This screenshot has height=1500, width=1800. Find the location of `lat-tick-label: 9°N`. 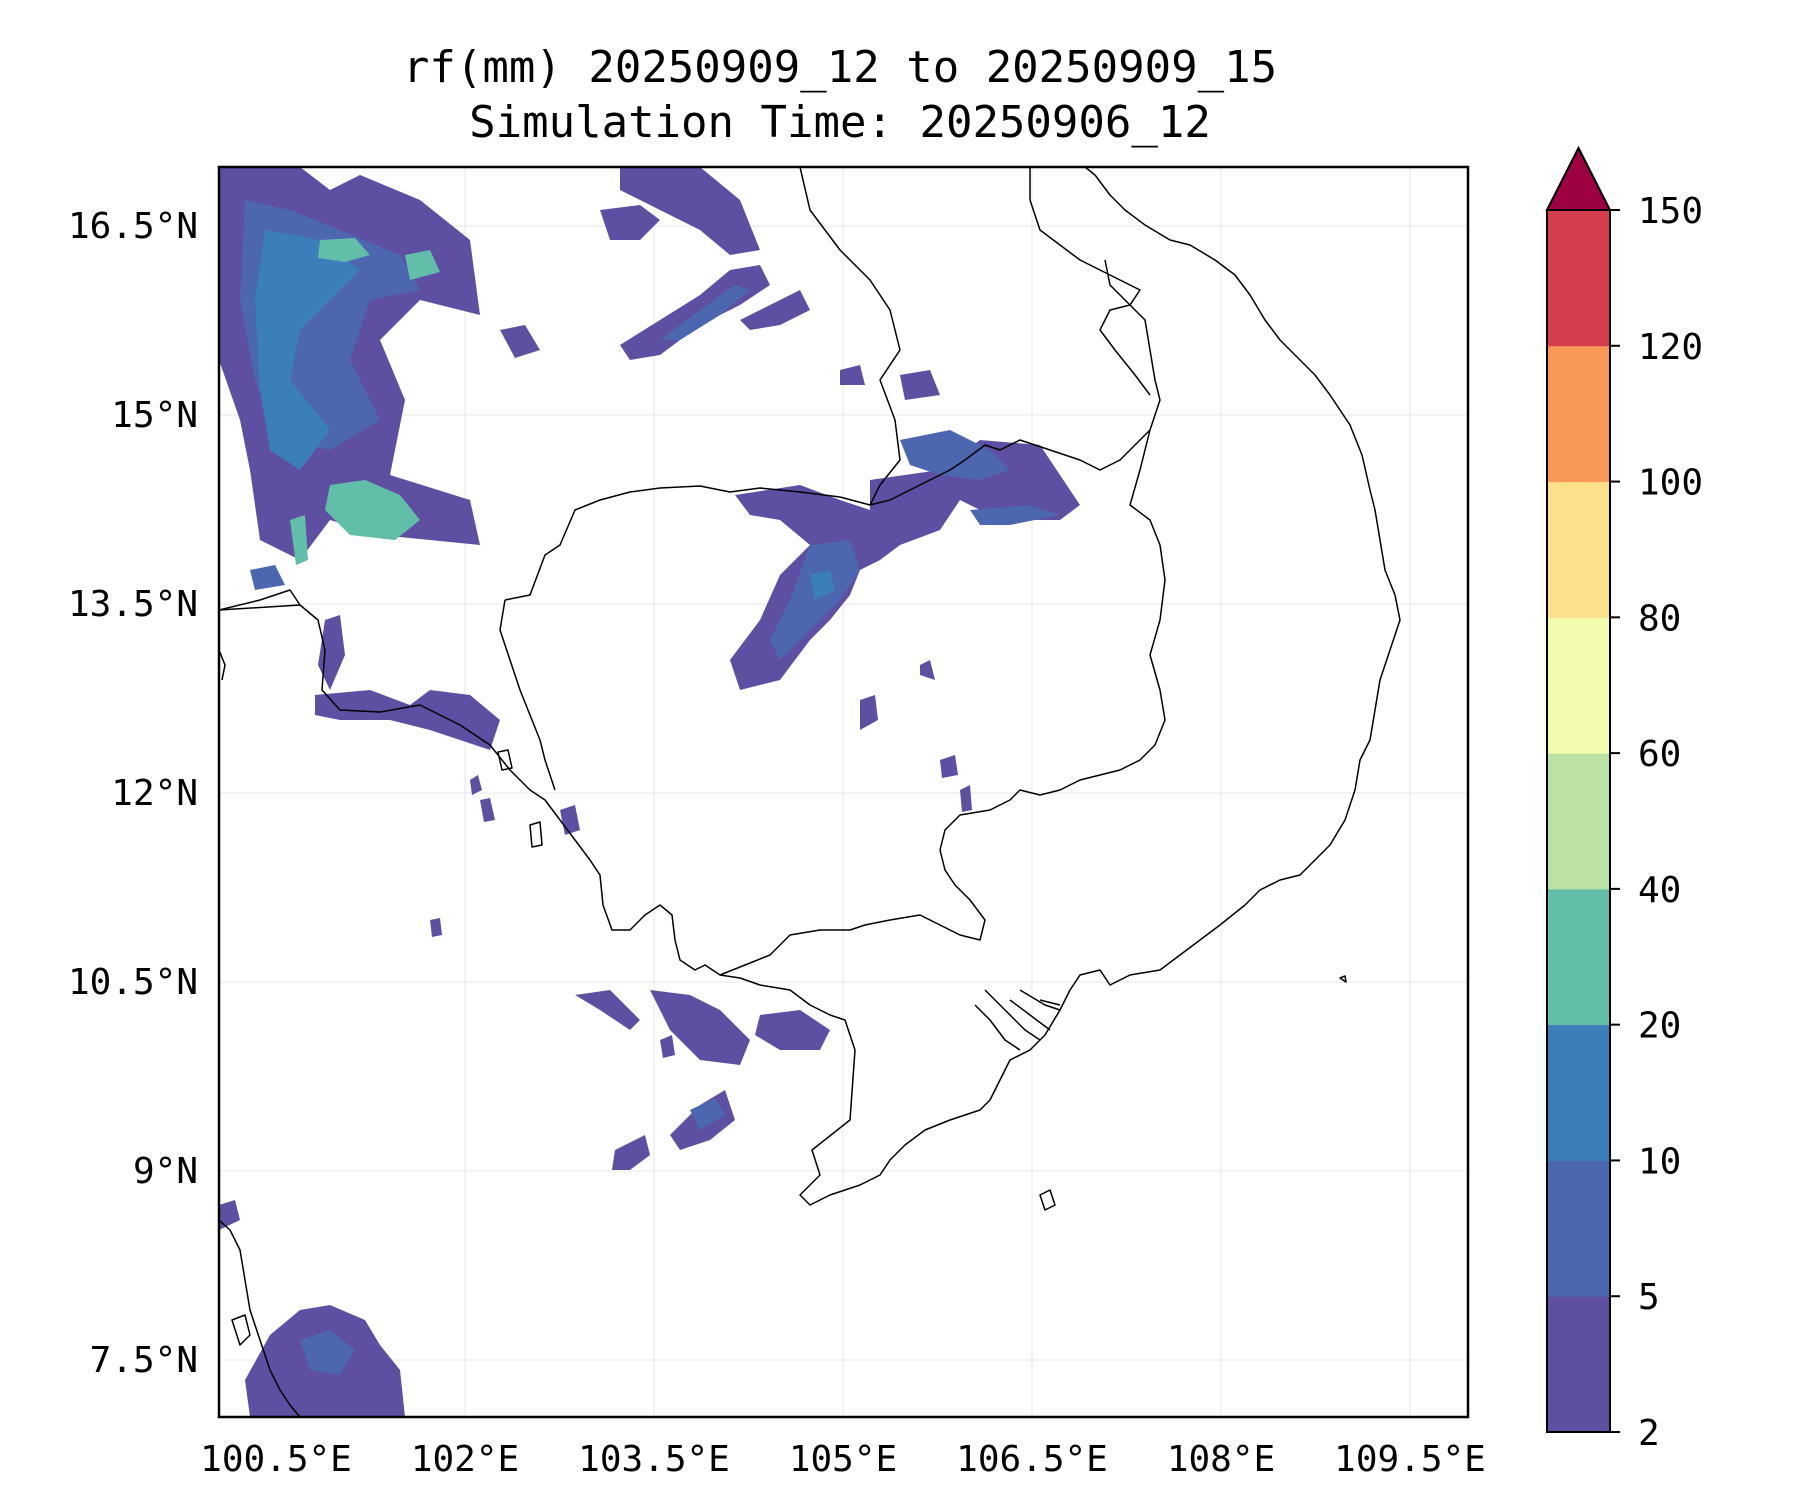

lat-tick-label: 9°N is located at coordinates (165, 1171).